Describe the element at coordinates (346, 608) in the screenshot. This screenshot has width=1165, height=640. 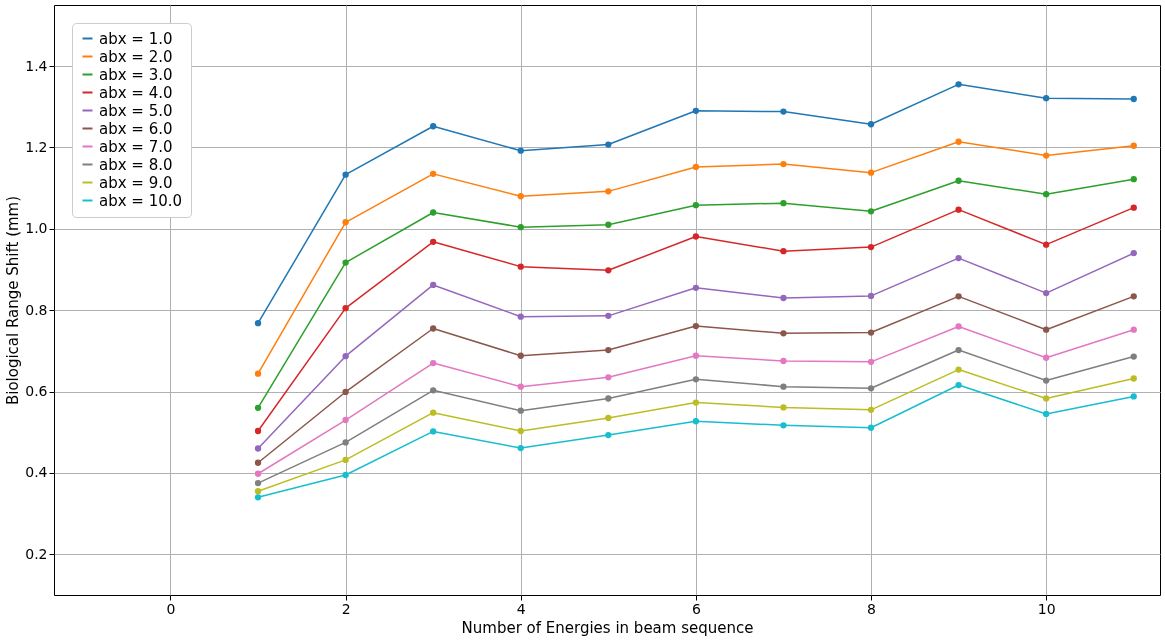
I see `x-tick-label: 2` at that location.